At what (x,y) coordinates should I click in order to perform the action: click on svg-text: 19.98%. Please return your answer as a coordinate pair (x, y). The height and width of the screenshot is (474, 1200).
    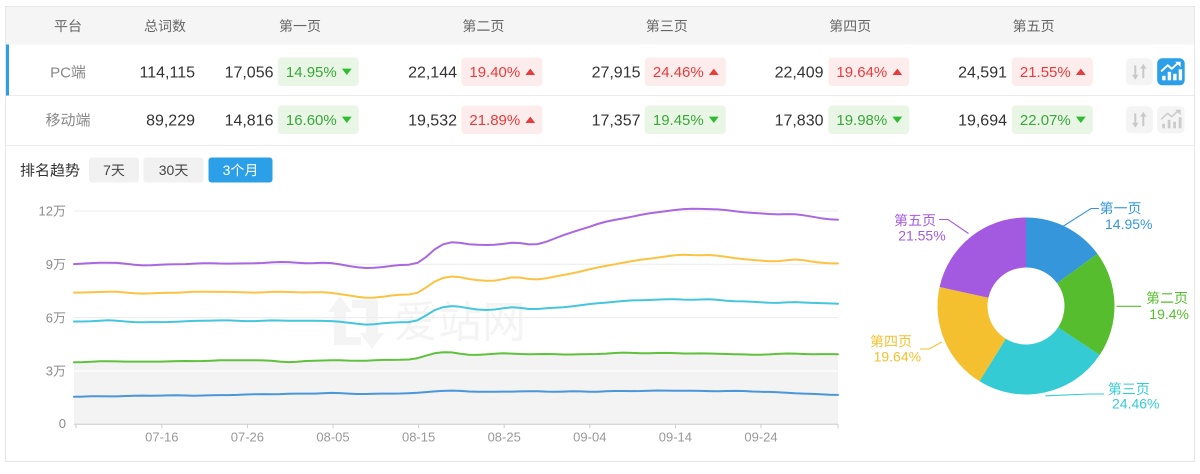
    Looking at the image, I should click on (861, 120).